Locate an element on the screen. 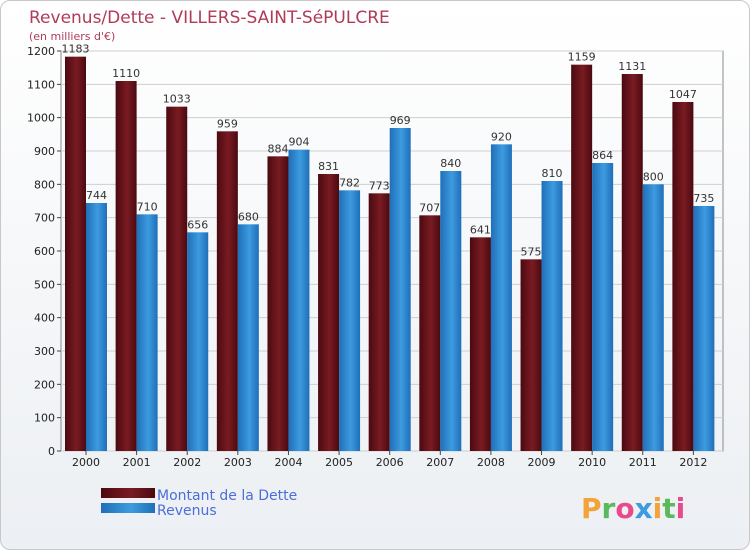 Image resolution: width=750 pixels, height=550 pixels. data-label: 840 is located at coordinates (450, 163).